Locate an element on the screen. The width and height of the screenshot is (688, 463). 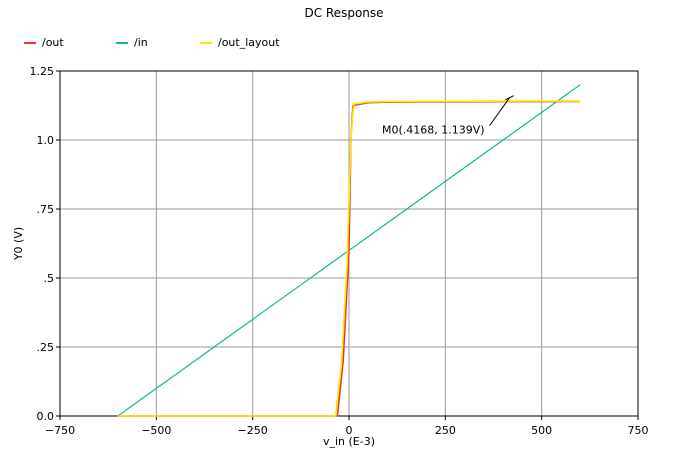
y-tick-label: .75 is located at coordinates (46, 209).